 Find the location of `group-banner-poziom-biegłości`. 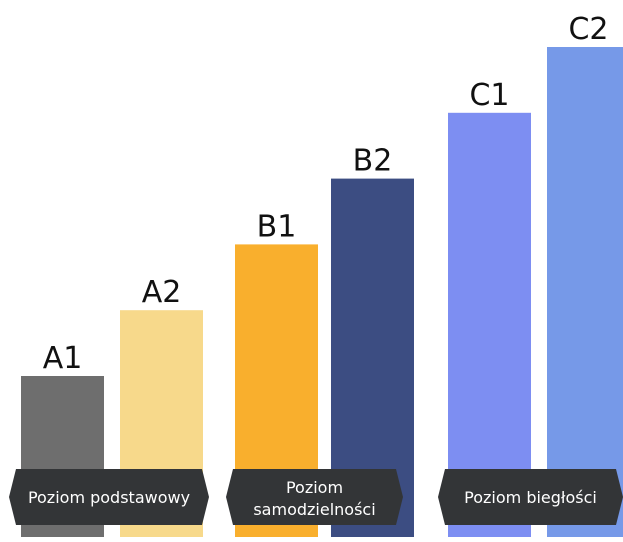

group-banner-poziom-biegłości is located at coordinates (530, 497).